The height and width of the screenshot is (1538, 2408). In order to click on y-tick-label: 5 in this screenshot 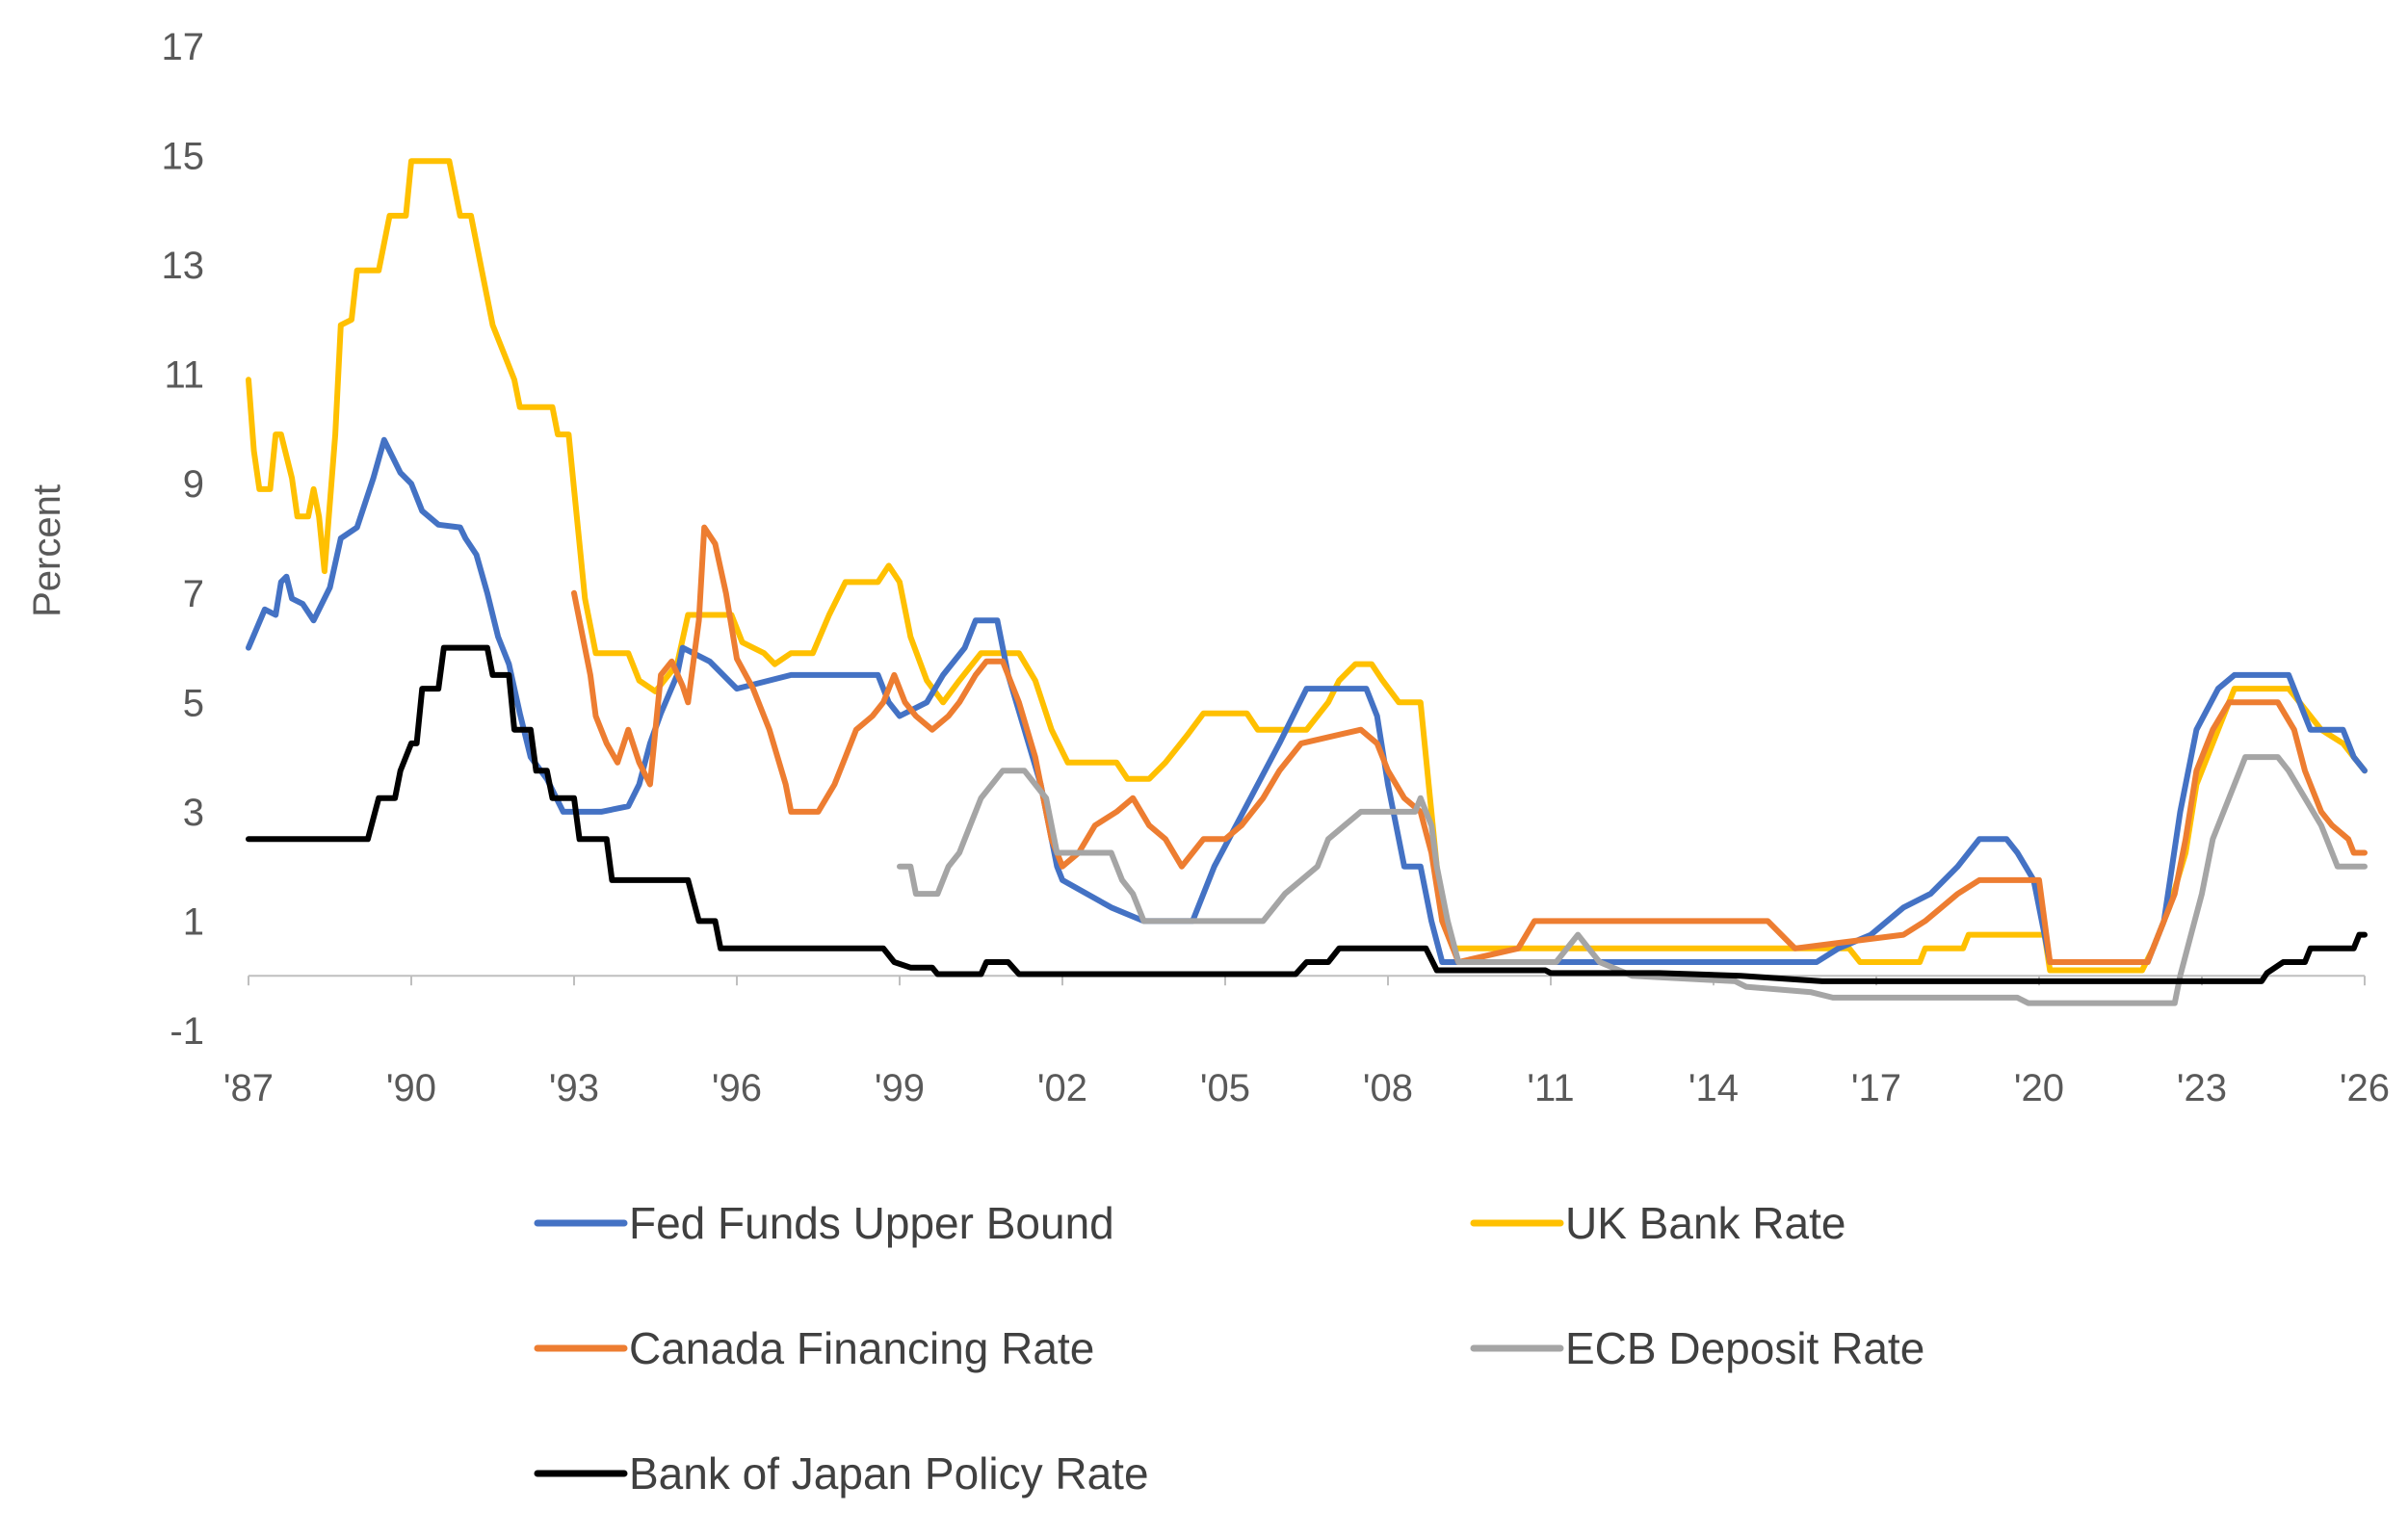, I will do `click(193, 703)`.